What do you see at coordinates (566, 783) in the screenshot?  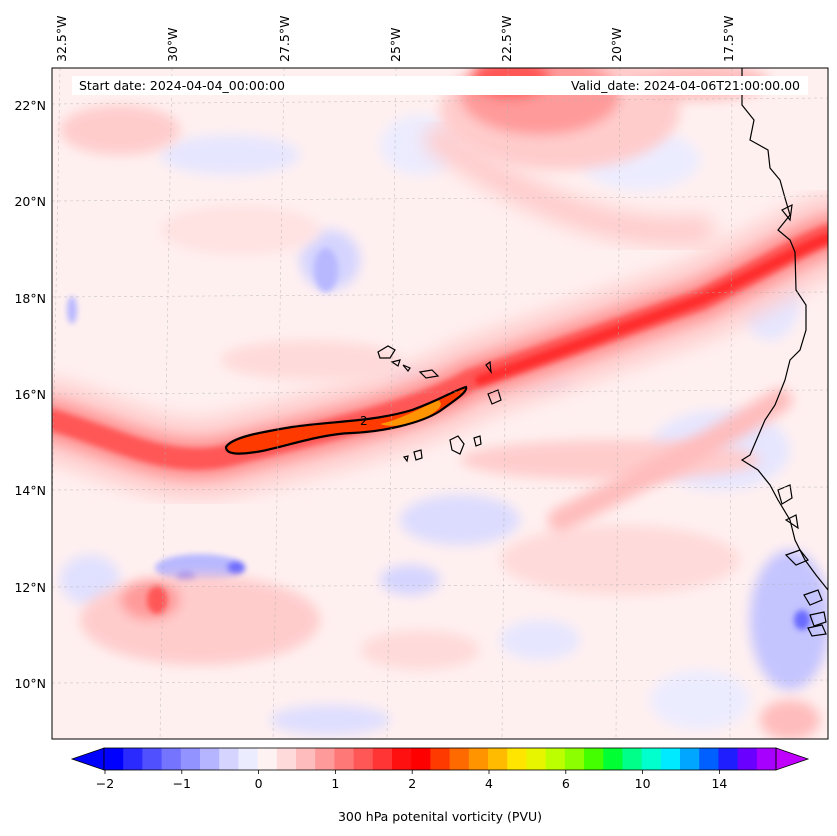 I see `colorbar-tick-label: 6` at bounding box center [566, 783].